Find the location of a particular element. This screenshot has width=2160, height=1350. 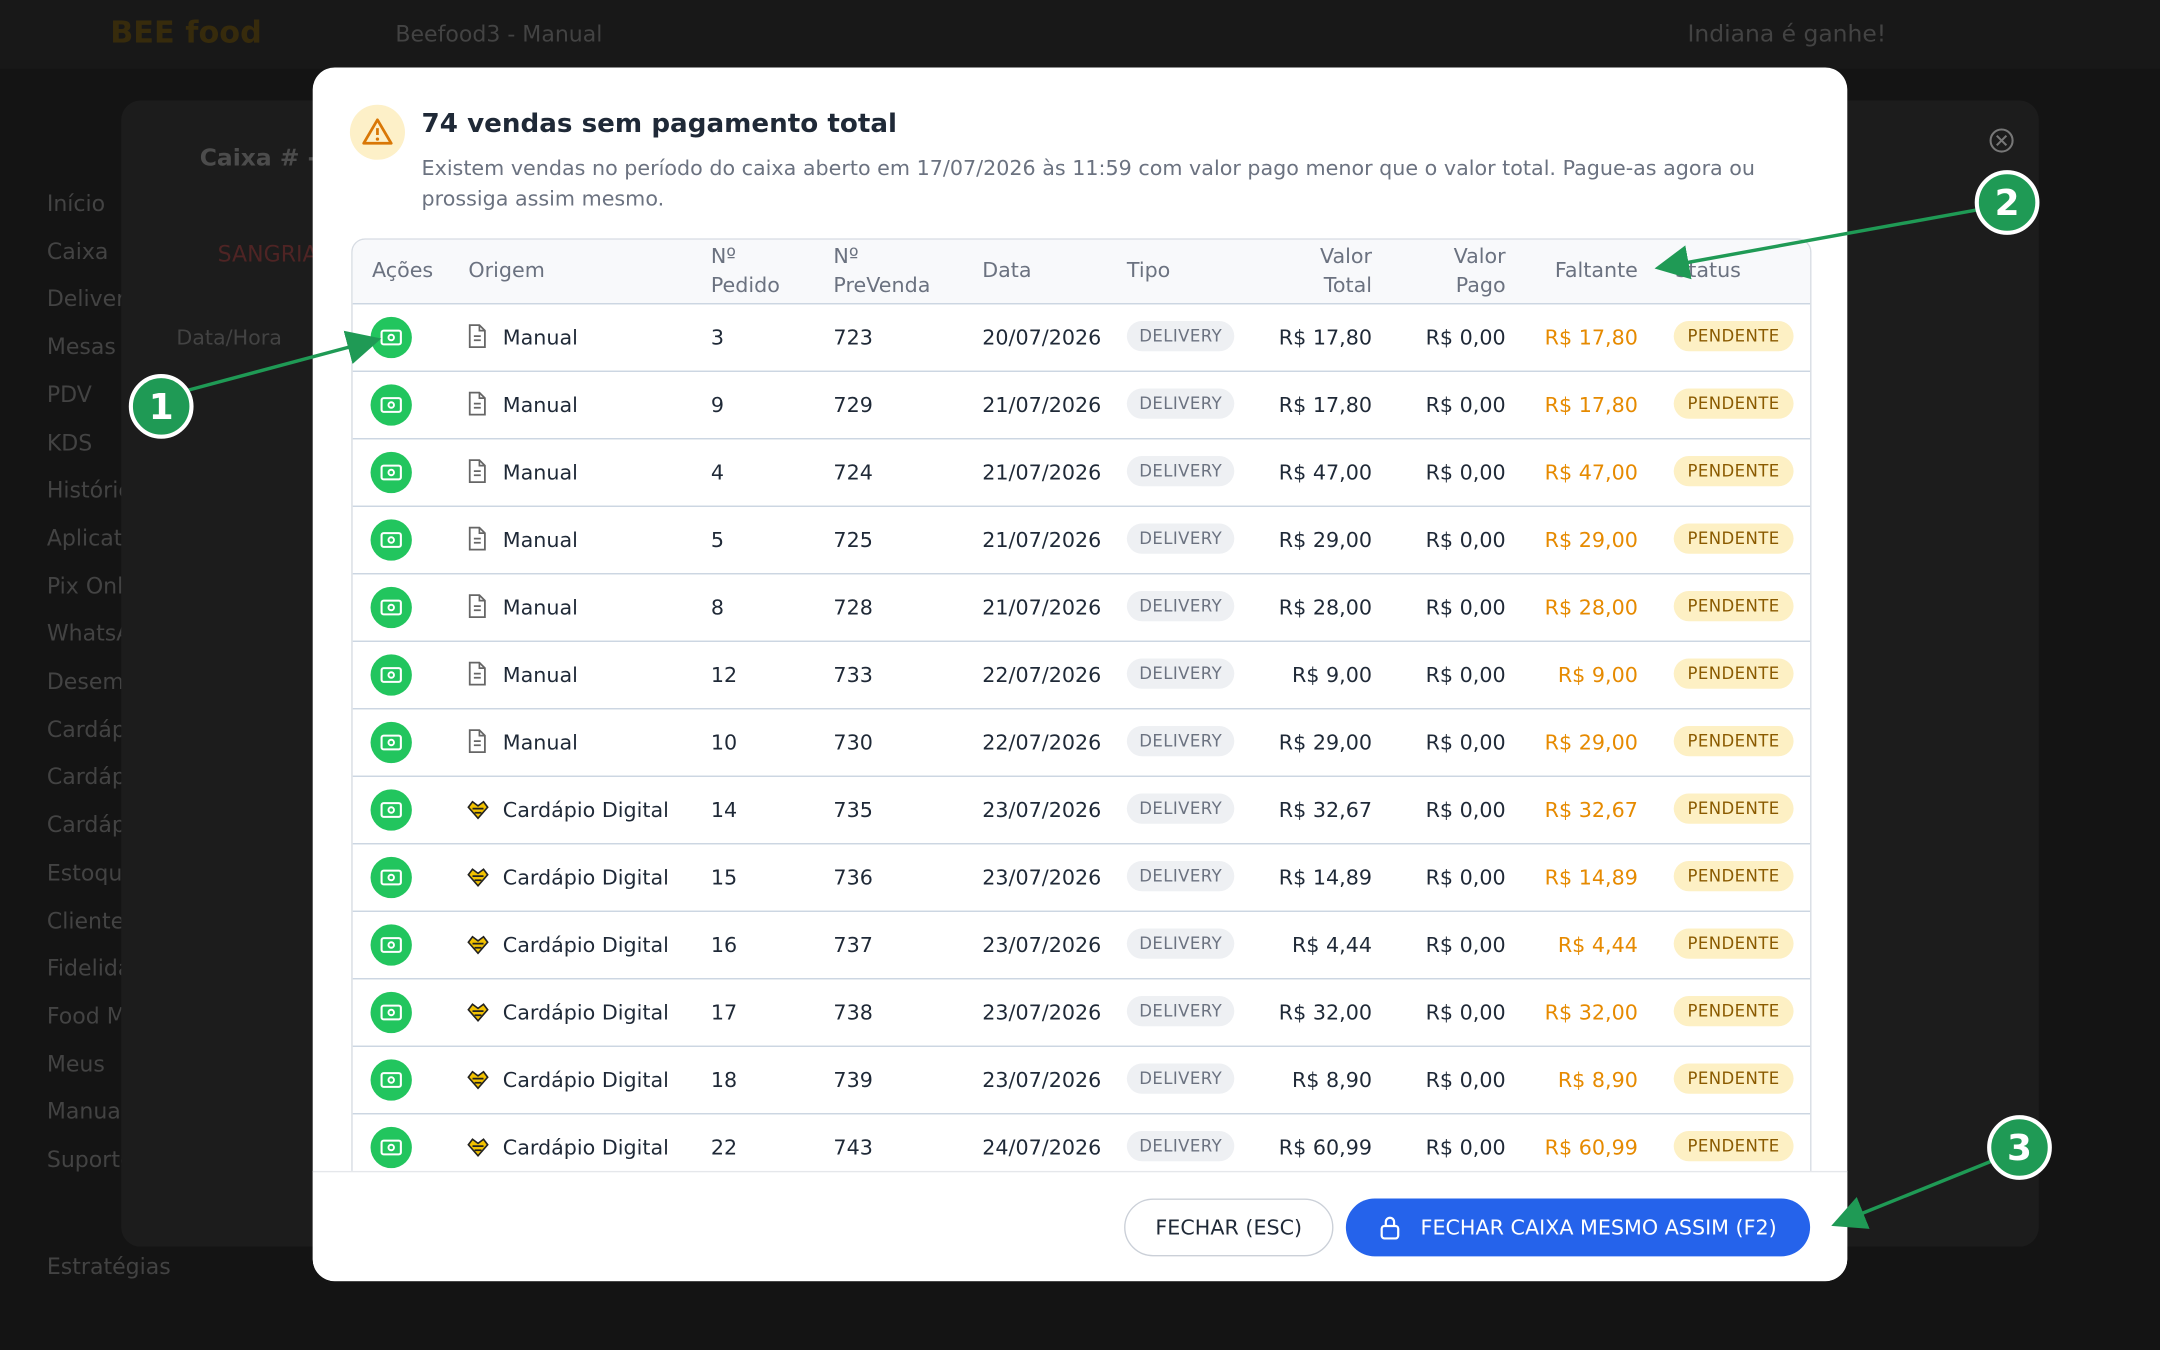

column-header: Nº Pedido is located at coordinates (745, 270).